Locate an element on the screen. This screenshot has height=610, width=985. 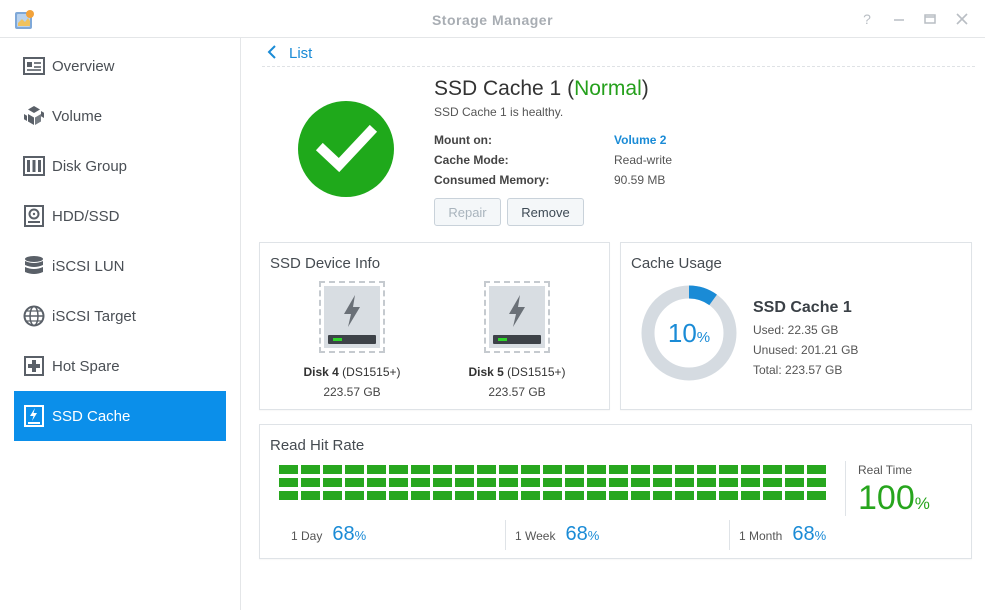
back-label: List is located at coordinates (301, 53).